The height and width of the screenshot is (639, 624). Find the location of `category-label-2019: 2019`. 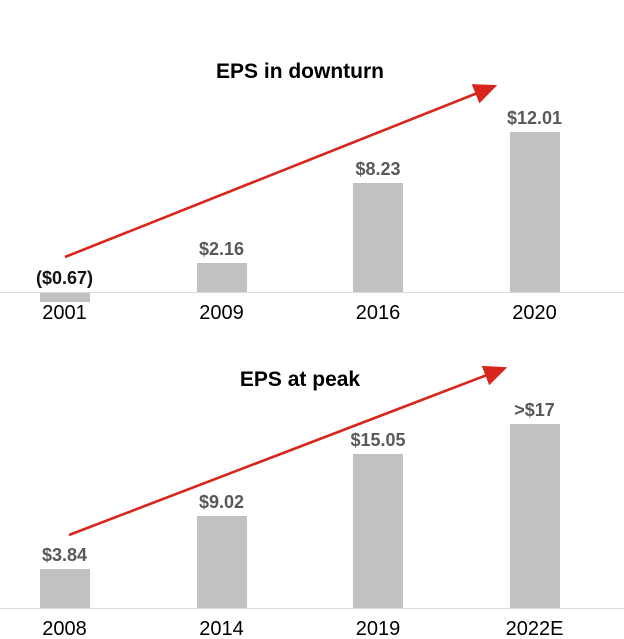

category-label-2019: 2019 is located at coordinates (378, 628).